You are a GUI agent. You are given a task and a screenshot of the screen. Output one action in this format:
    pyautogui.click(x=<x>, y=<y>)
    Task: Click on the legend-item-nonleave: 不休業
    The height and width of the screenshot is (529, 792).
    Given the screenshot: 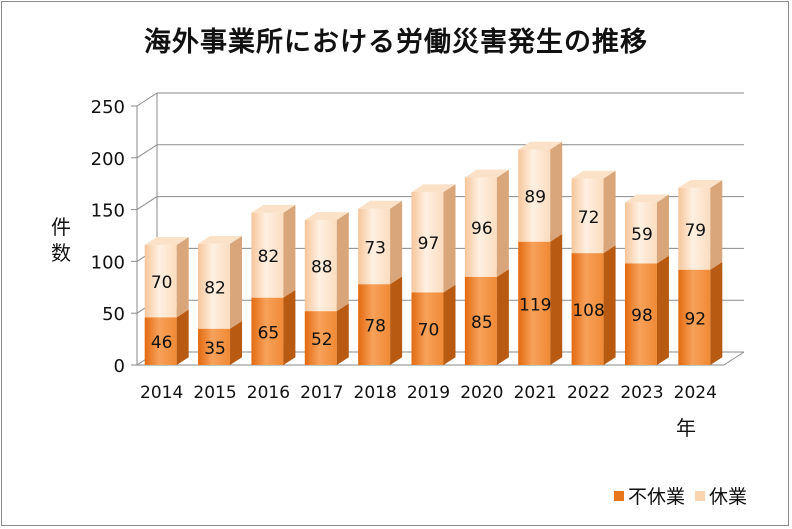 What is the action you would take?
    pyautogui.click(x=649, y=495)
    